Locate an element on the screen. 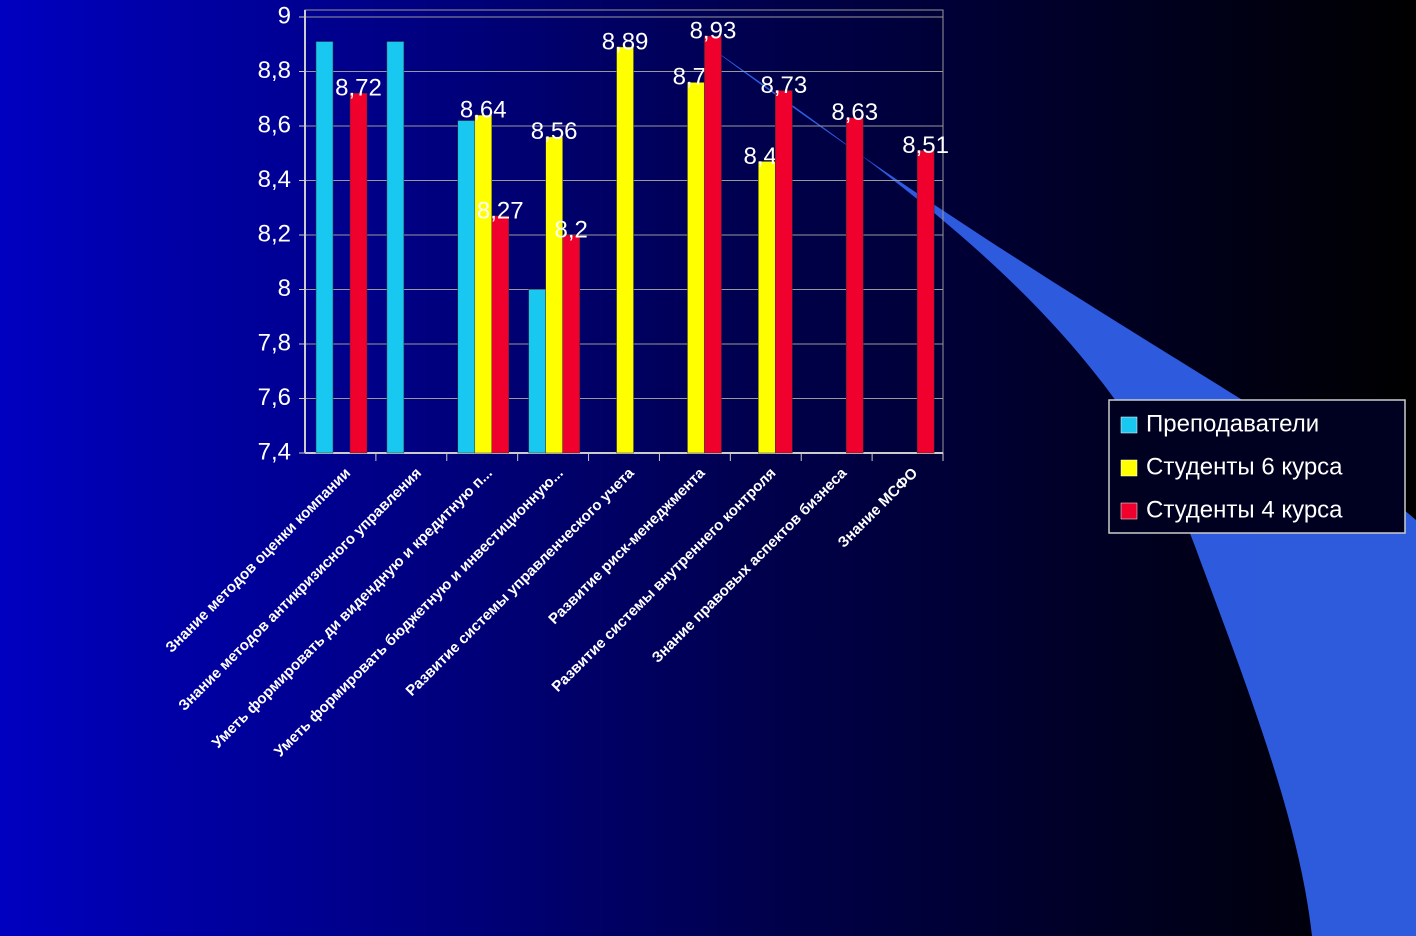  legend-label: Студенты 4 курса is located at coordinates (1244, 509).